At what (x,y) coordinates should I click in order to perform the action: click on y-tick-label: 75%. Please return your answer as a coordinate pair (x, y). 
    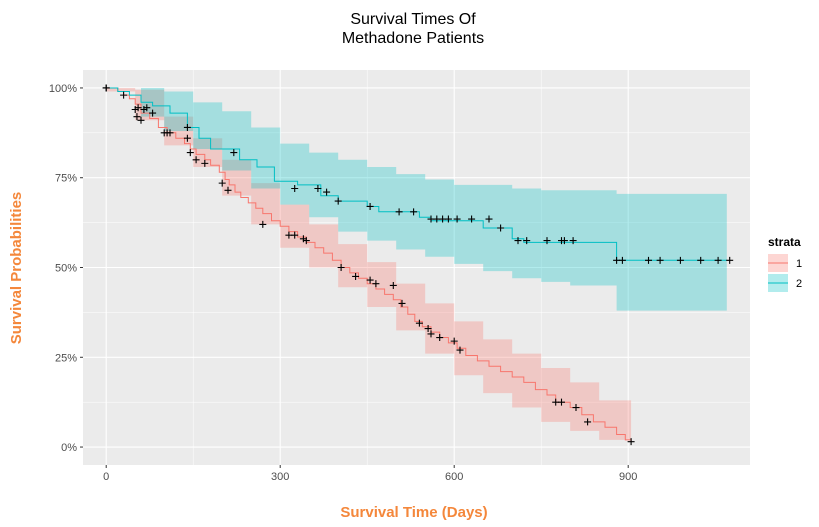
    Looking at the image, I should click on (66, 179).